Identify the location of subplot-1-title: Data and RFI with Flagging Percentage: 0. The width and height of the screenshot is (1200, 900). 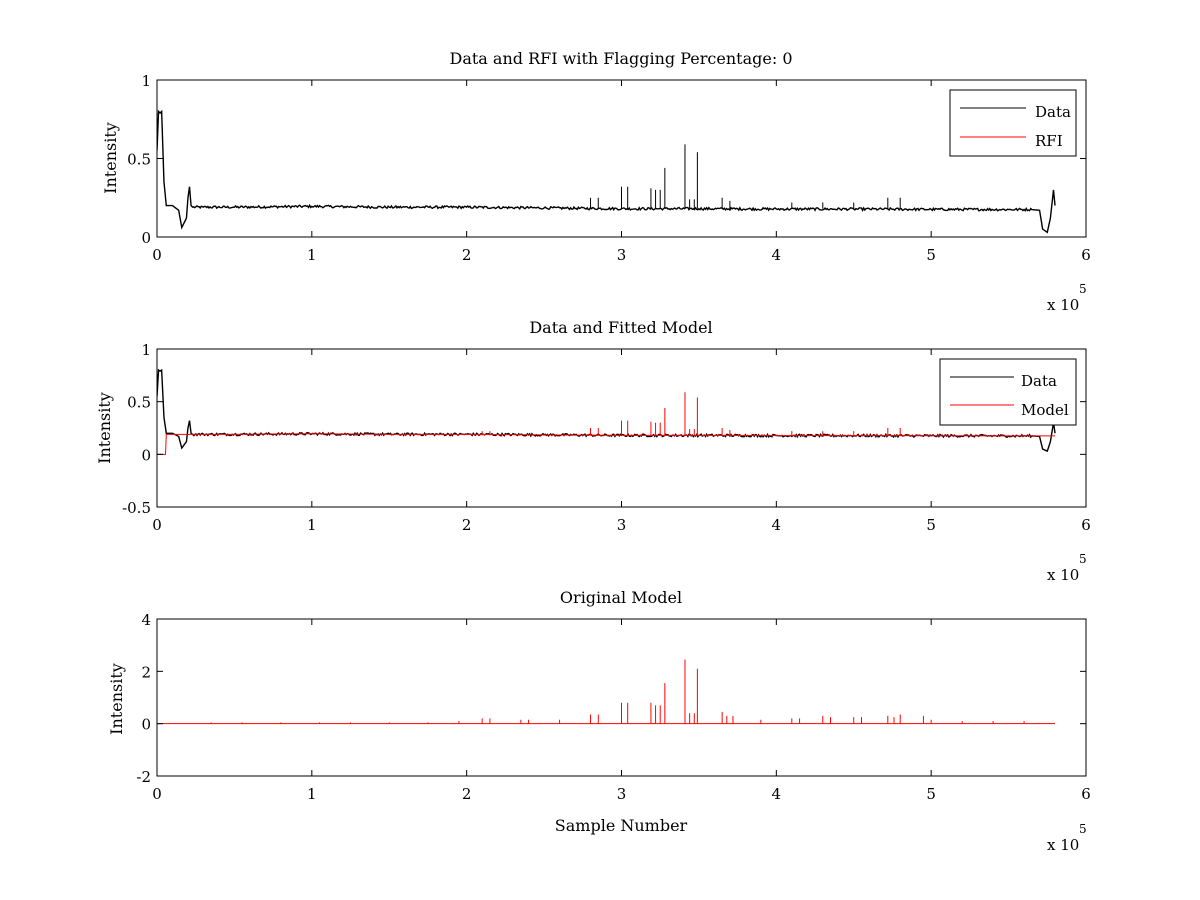
(620, 58).